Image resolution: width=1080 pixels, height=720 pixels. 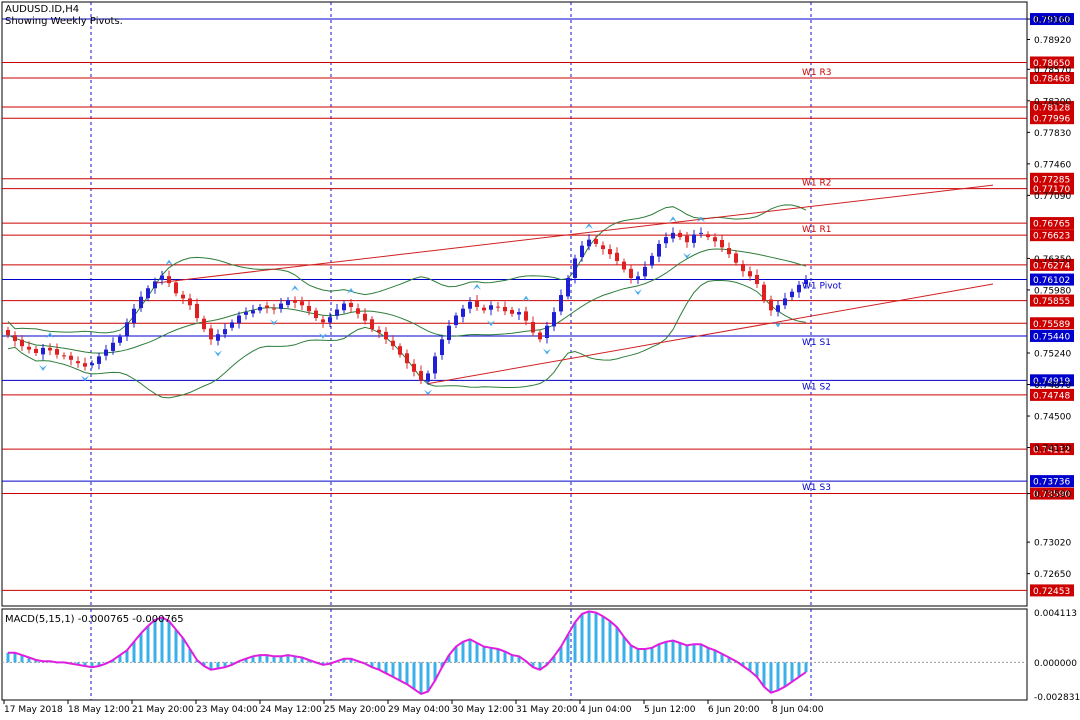 What do you see at coordinates (1051, 180) in the screenshot?
I see `price-tag-5: 0.77285` at bounding box center [1051, 180].